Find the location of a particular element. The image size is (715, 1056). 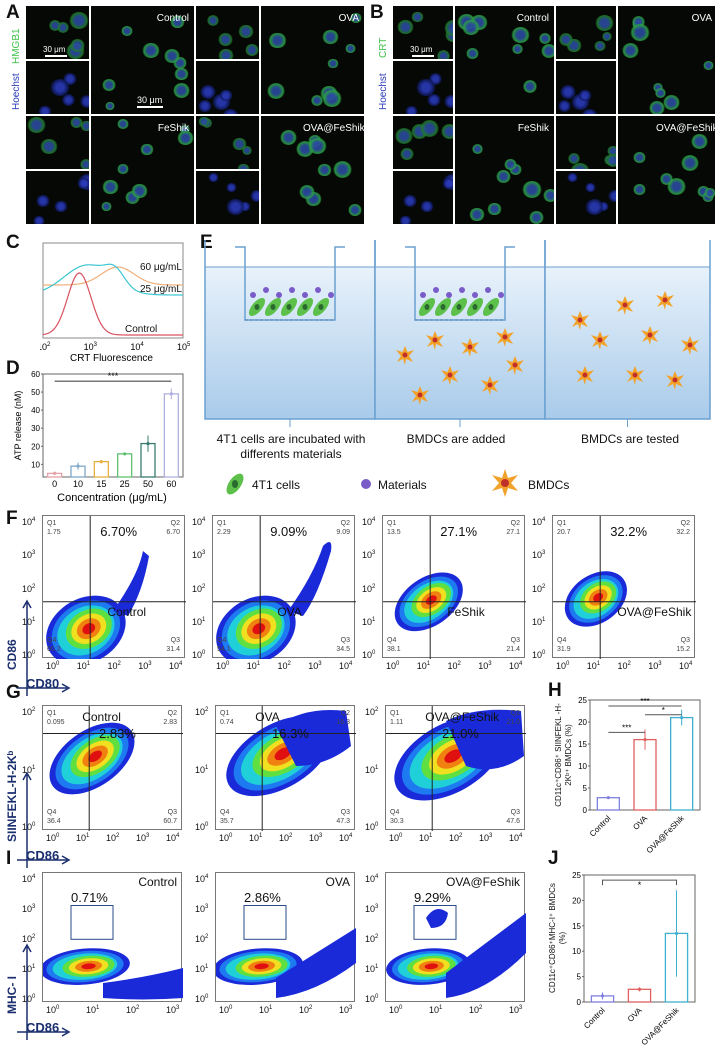

y-axis-title: ATP release (nM) is located at coordinates (18, 426).